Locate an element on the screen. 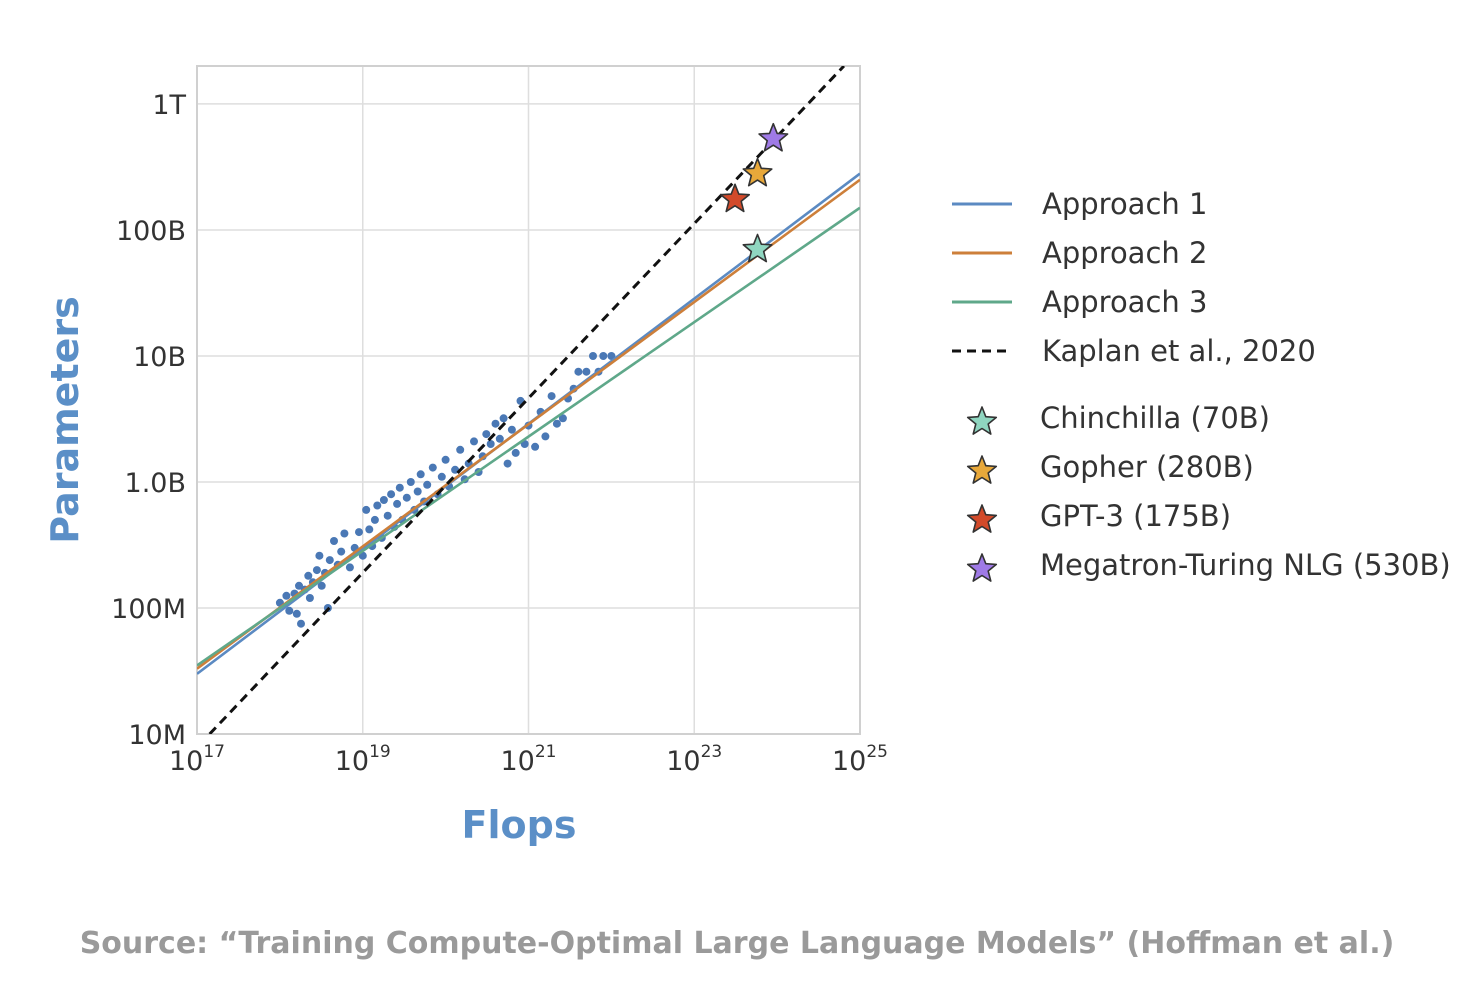 Image resolution: width=1474 pixels, height=1008 pixels. x-tick-label: 1019 is located at coordinates (363, 759).